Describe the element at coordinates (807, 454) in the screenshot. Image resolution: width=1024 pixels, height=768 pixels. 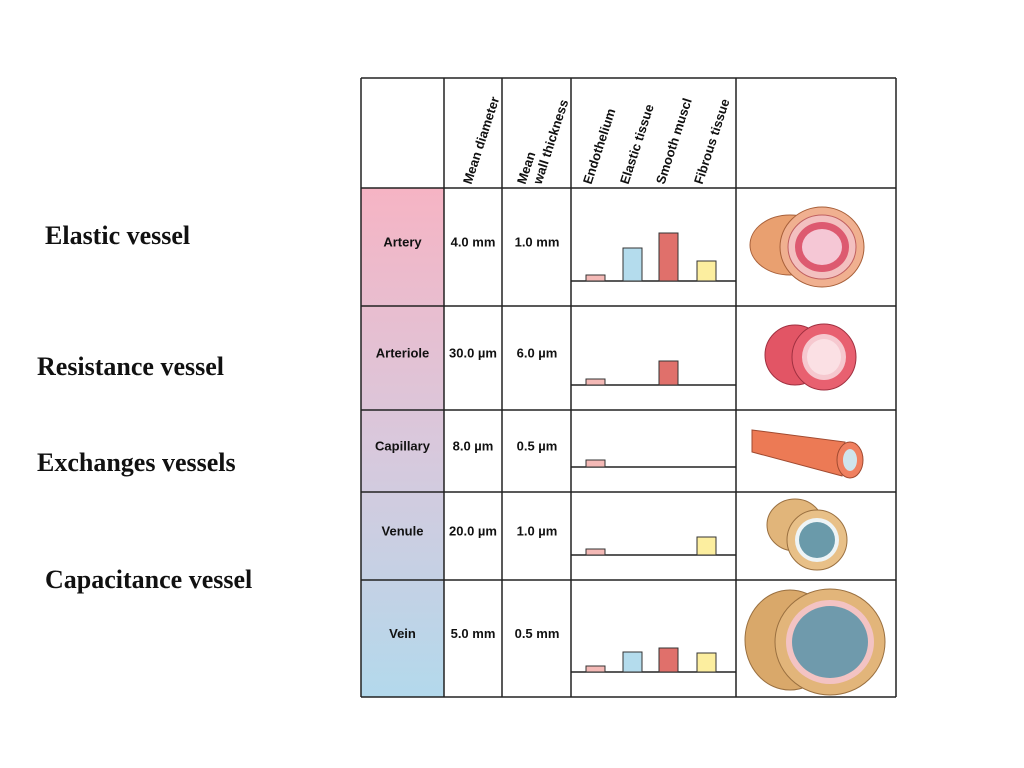
I see `capillary-illustration` at that location.